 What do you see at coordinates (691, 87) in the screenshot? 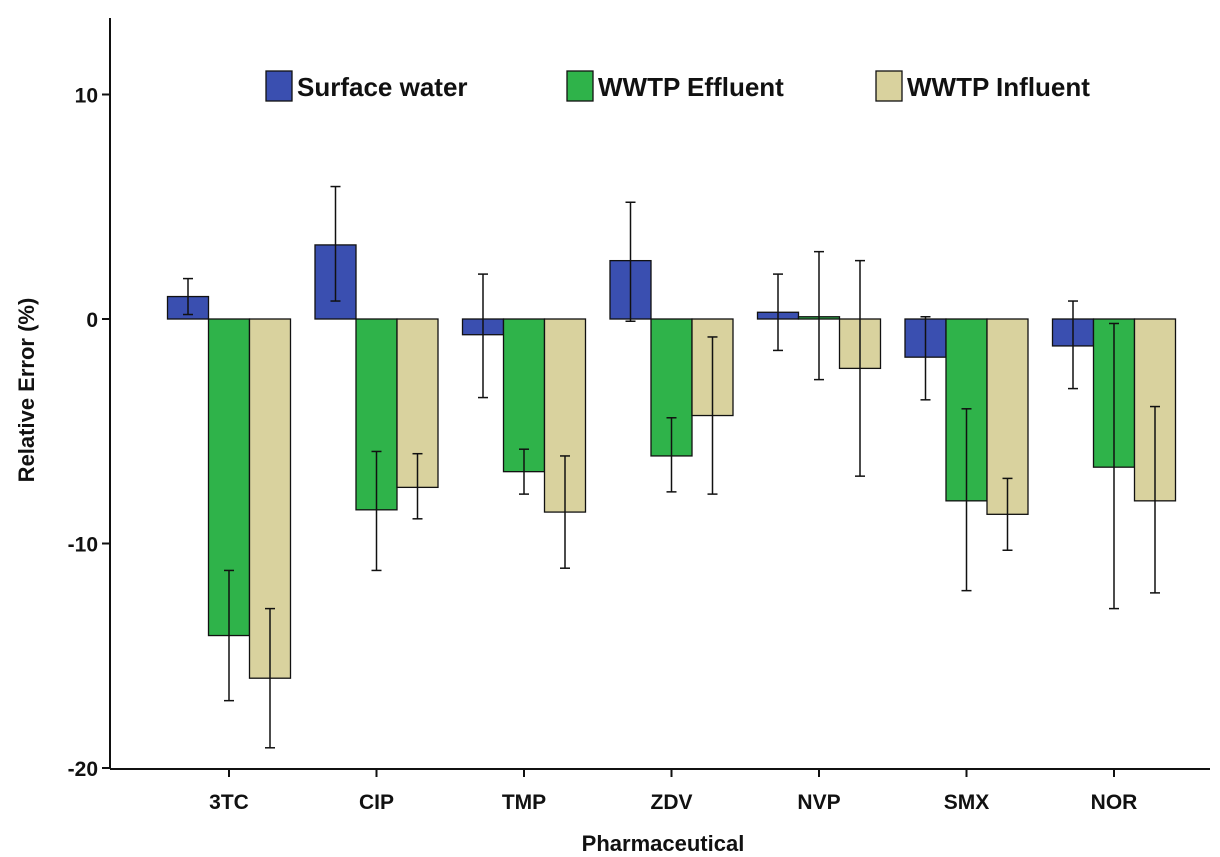
I see `legend-label: WWTP Effluent` at bounding box center [691, 87].